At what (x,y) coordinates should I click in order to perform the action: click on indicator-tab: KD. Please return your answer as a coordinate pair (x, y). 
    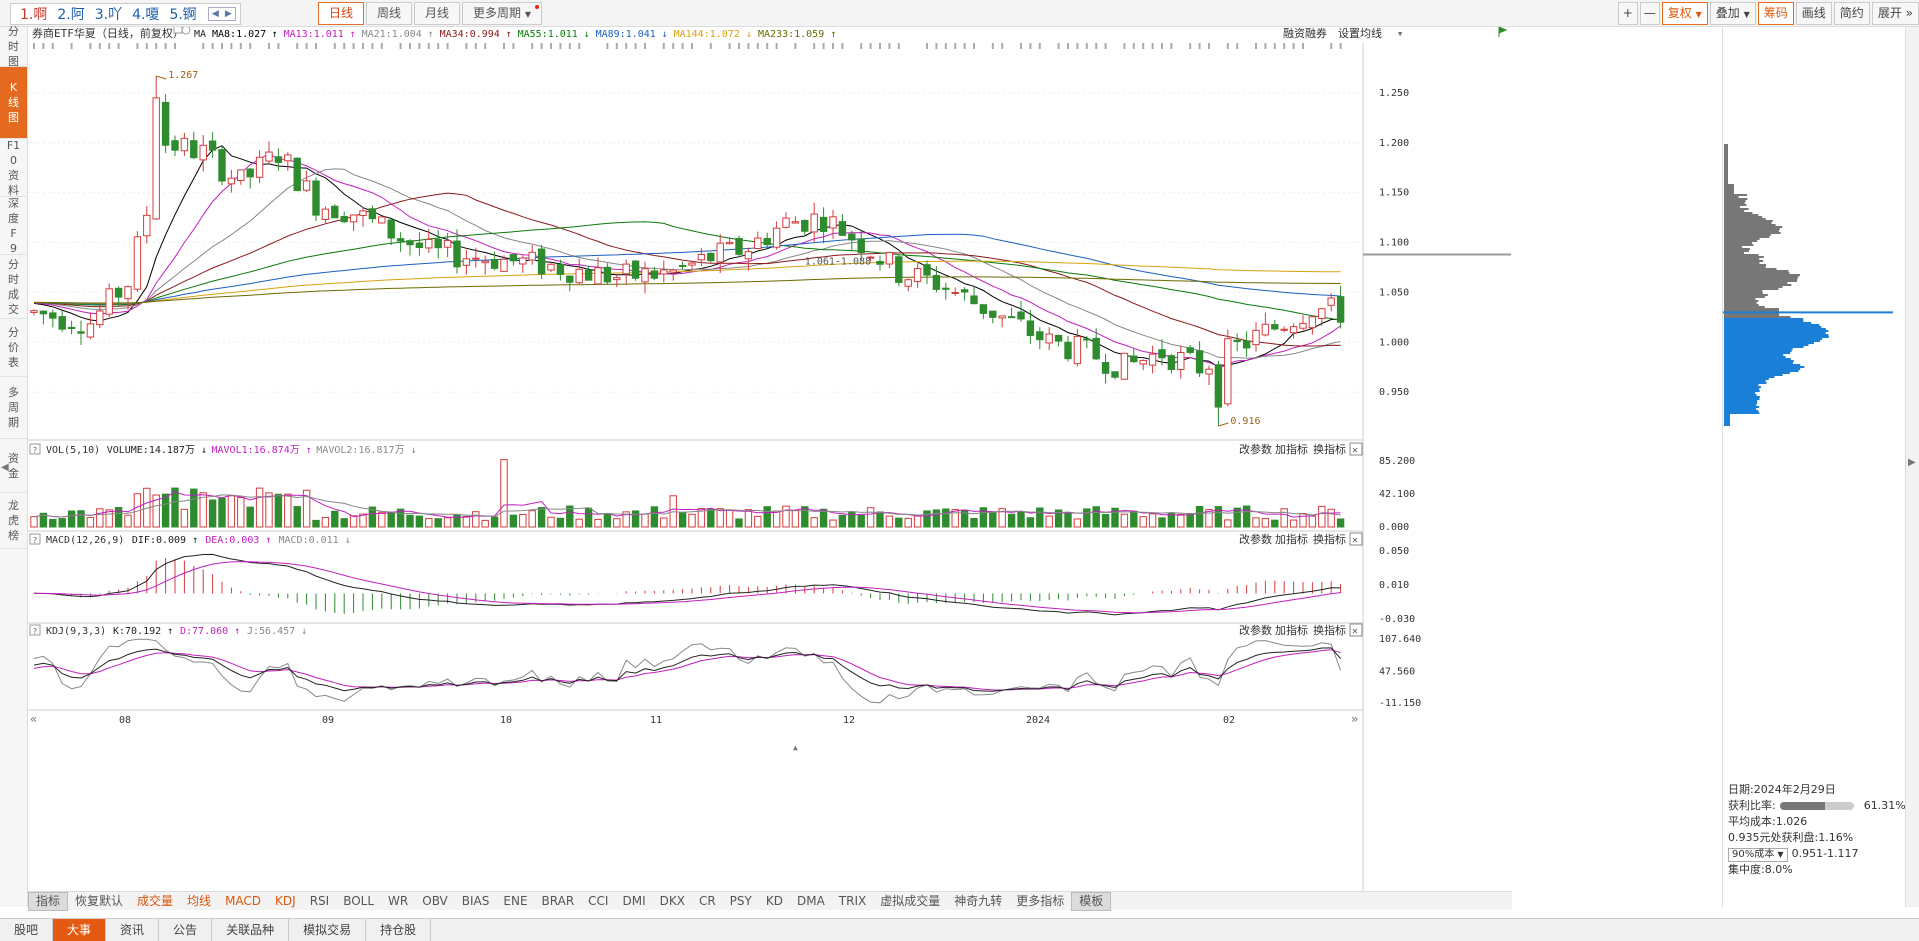
    Looking at the image, I should click on (774, 901).